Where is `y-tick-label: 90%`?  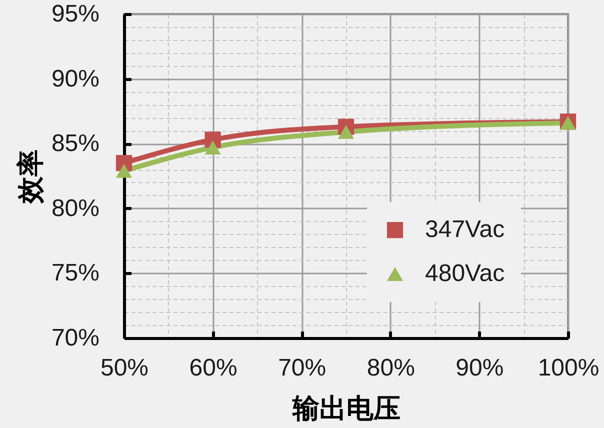
y-tick-label: 90% is located at coordinates (75, 78).